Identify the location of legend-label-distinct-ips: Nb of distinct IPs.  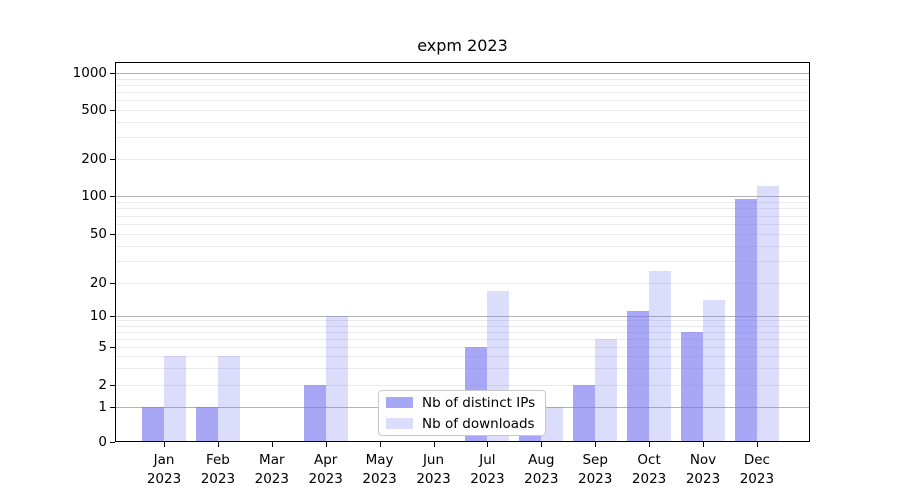
(479, 402).